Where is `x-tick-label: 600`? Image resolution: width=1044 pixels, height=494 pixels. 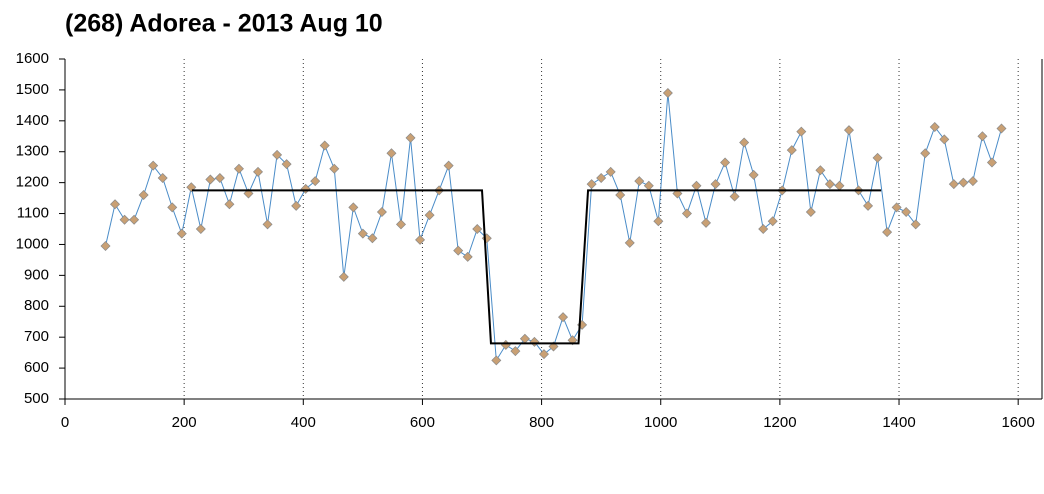
x-tick-label: 600 is located at coordinates (422, 422).